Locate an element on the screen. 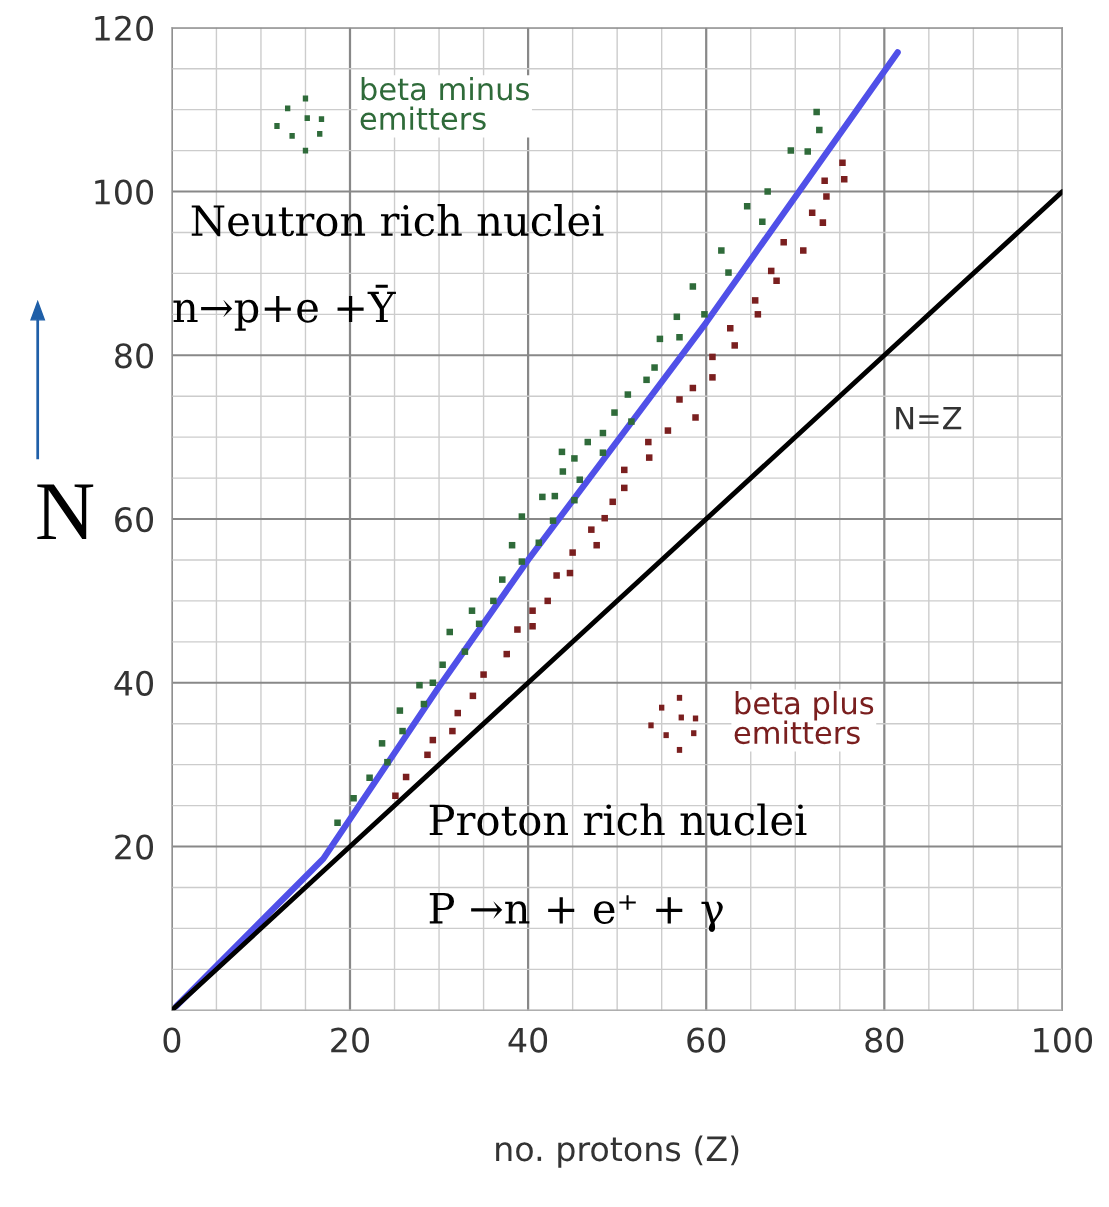 The height and width of the screenshot is (1207, 1109). x-tick-label: 100 is located at coordinates (1063, 1040).